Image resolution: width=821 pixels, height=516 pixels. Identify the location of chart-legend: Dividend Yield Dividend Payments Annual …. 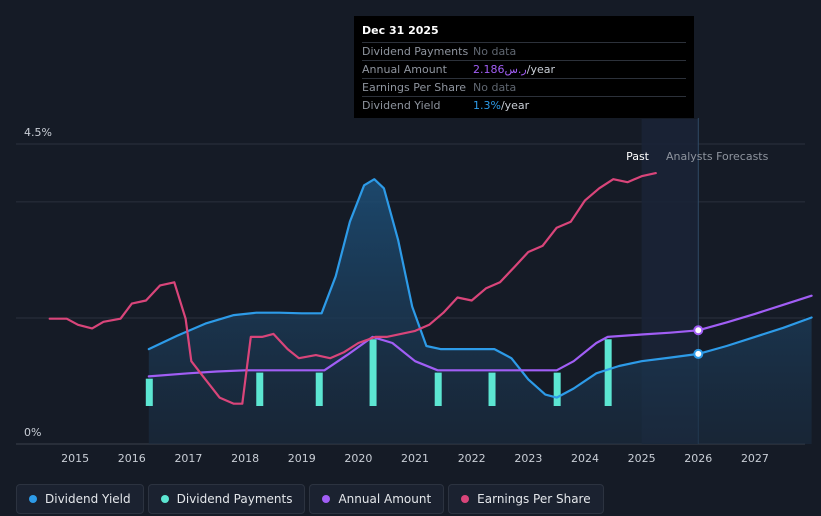
(310, 499).